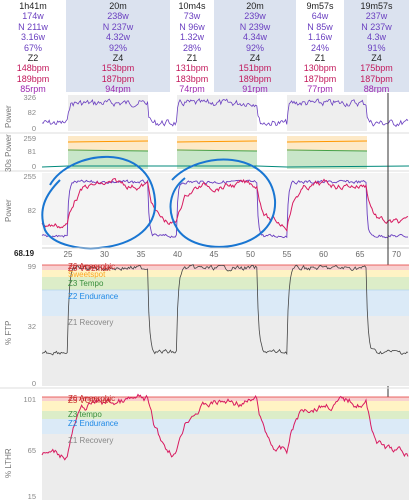  What do you see at coordinates (255, 78) in the screenshot?
I see `interval-hrmax: 189bpm` at bounding box center [255, 78].